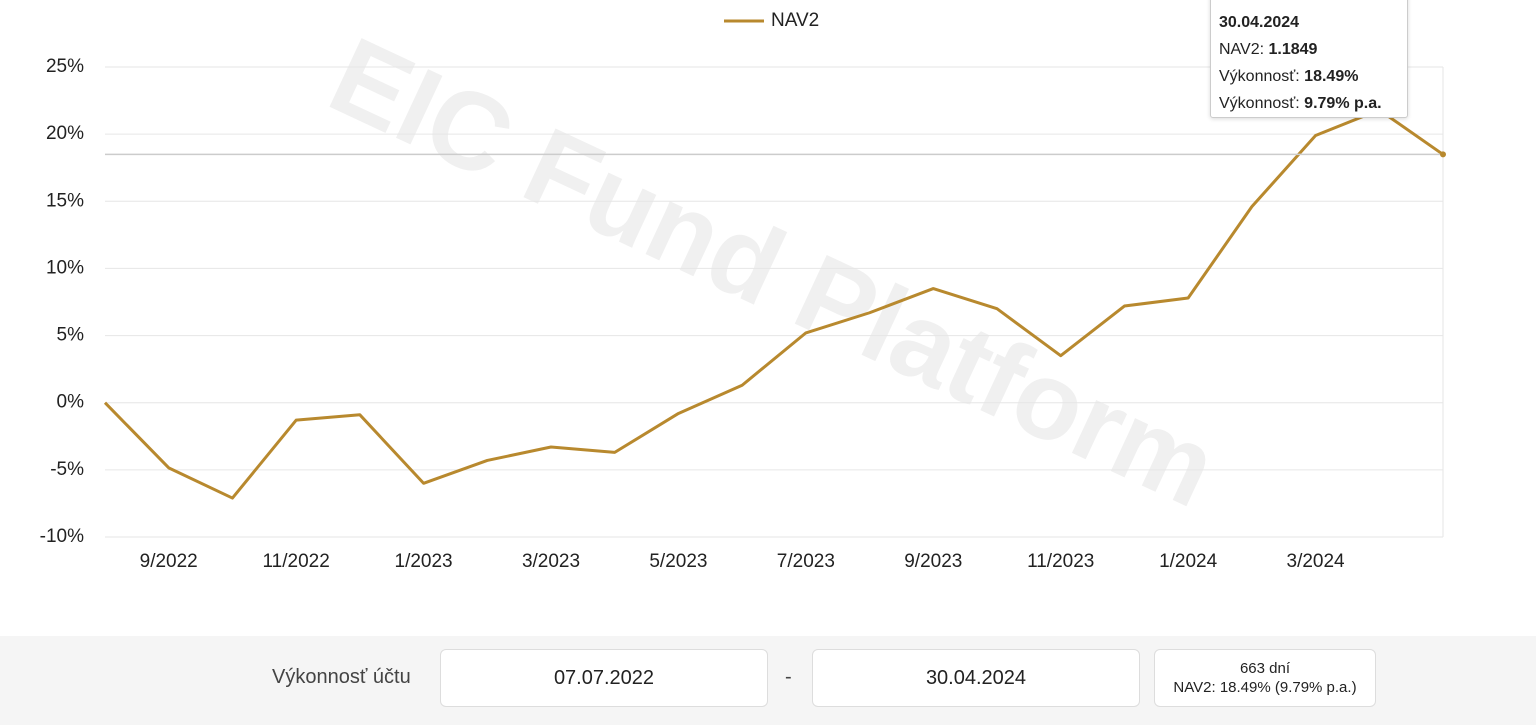 This screenshot has height=725, width=1536. What do you see at coordinates (1265, 678) in the screenshot?
I see `summary-box: 663 dní NAV2: 18.49% (9.79% p.a.)` at bounding box center [1265, 678].